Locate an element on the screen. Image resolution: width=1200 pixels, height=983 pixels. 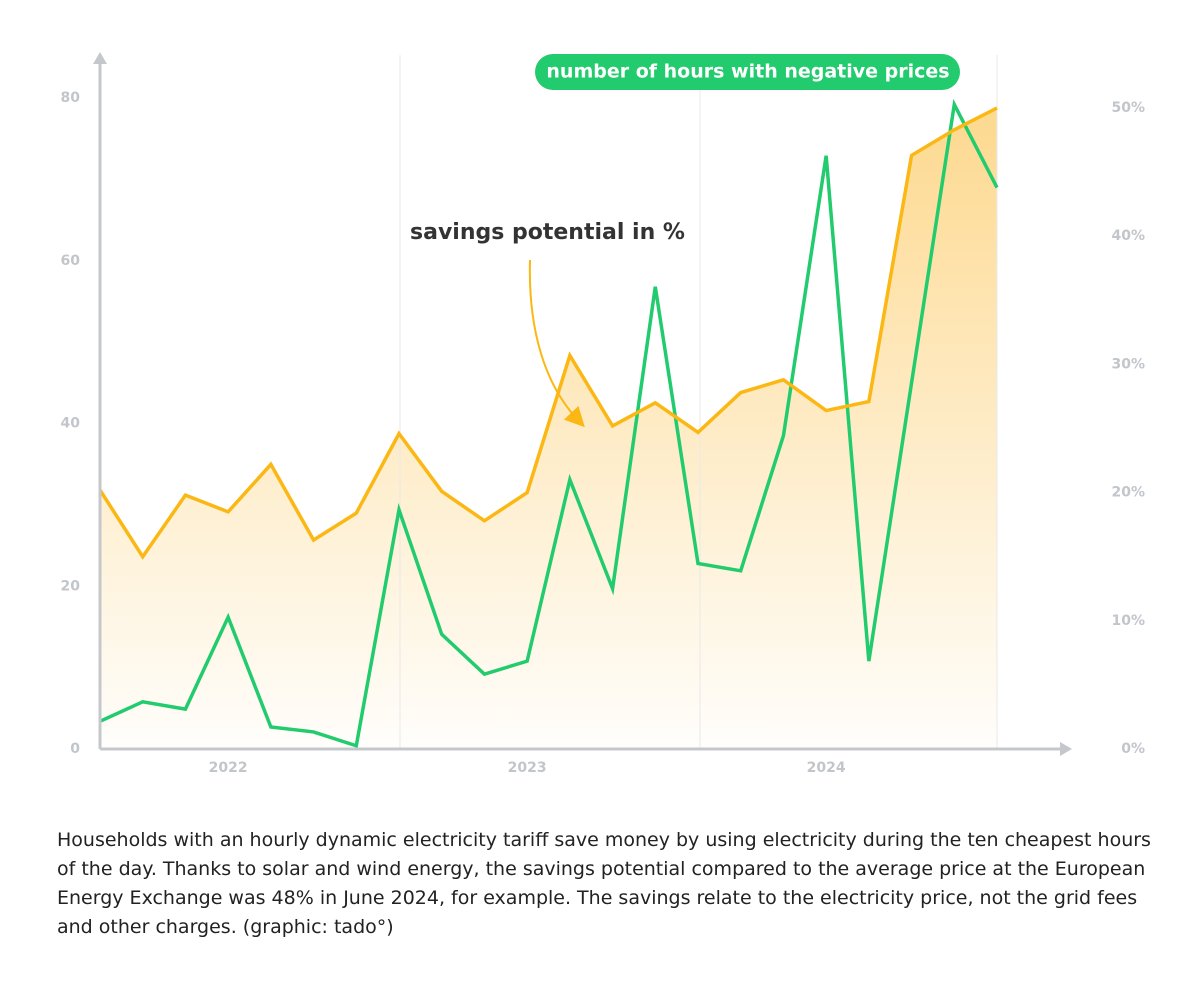
y-tick-label: 80 is located at coordinates (71, 98).